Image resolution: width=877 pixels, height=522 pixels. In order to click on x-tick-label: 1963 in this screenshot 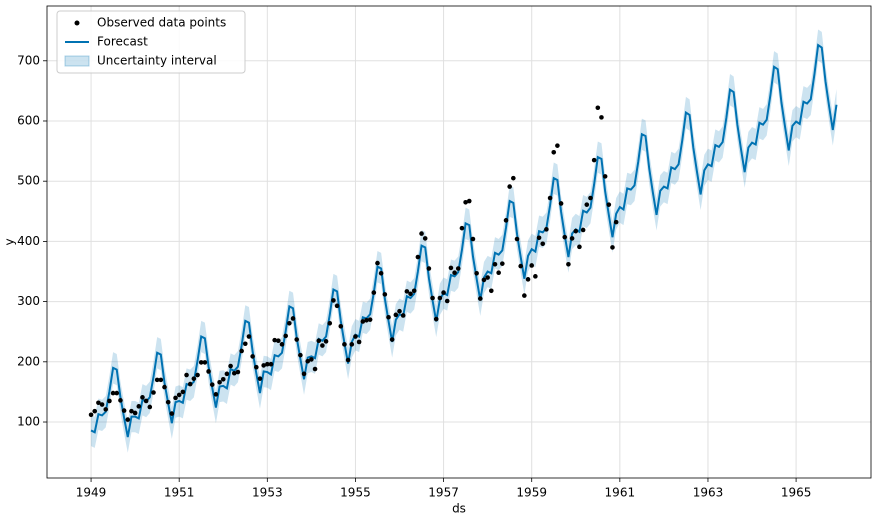, I will do `click(708, 493)`.